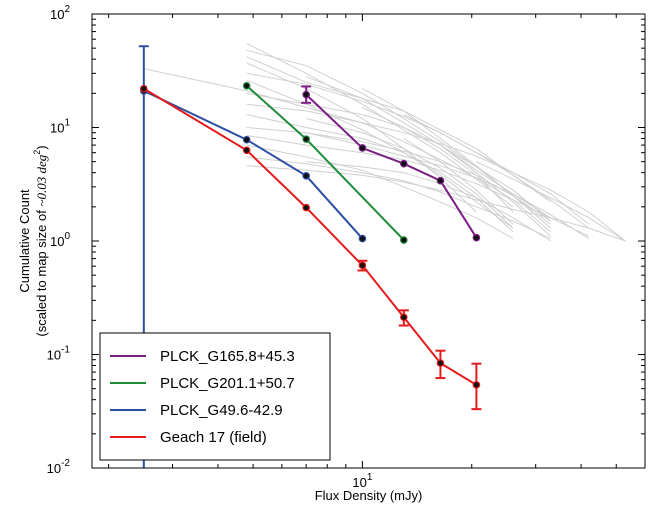 The height and width of the screenshot is (511, 657). Describe the element at coordinates (60, 127) in the screenshot. I see `y-tick-label: 10¹` at that location.